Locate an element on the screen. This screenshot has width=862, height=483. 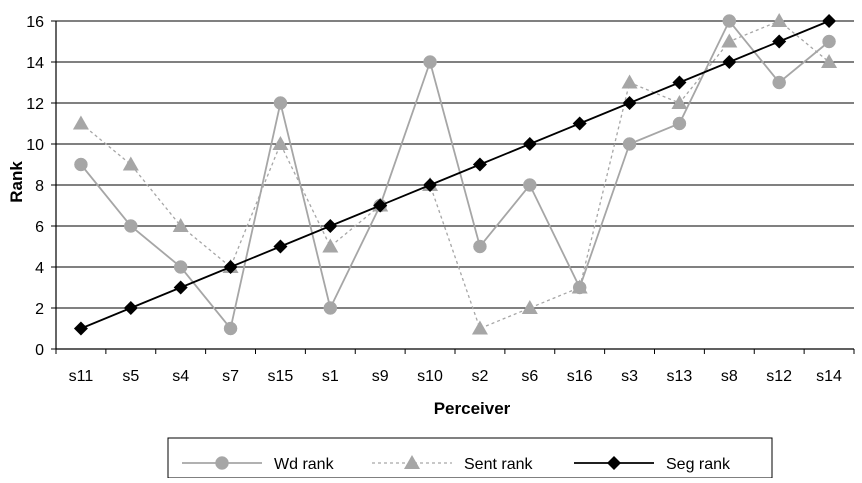
x-tick-label: s12 is located at coordinates (779, 376).